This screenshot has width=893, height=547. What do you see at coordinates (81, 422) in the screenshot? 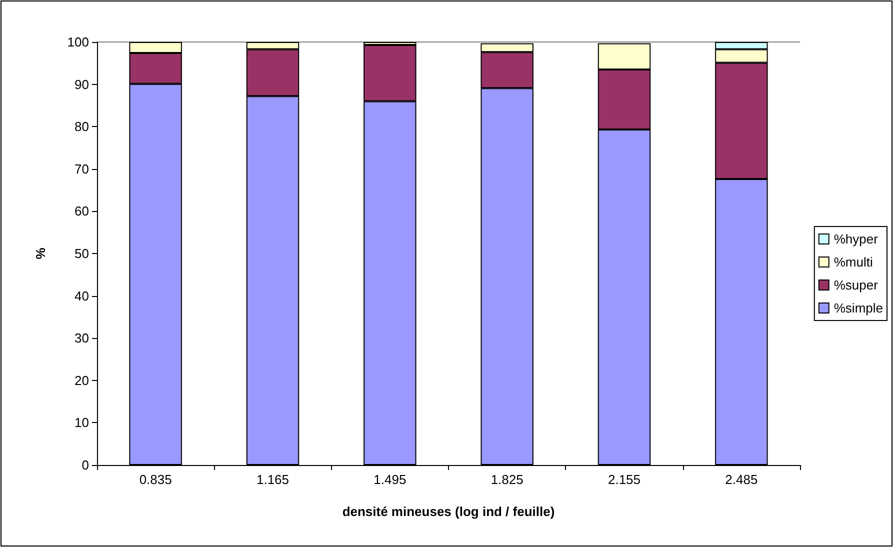
I see `y-tick-label: 10` at bounding box center [81, 422].